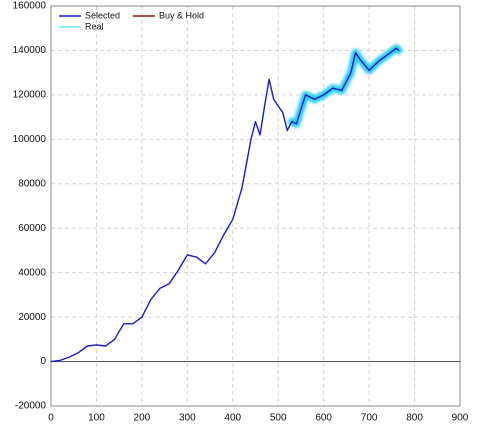 The width and height of the screenshot is (477, 436). Describe the element at coordinates (43, 361) in the screenshot. I see `y-tick-label: 0` at that location.